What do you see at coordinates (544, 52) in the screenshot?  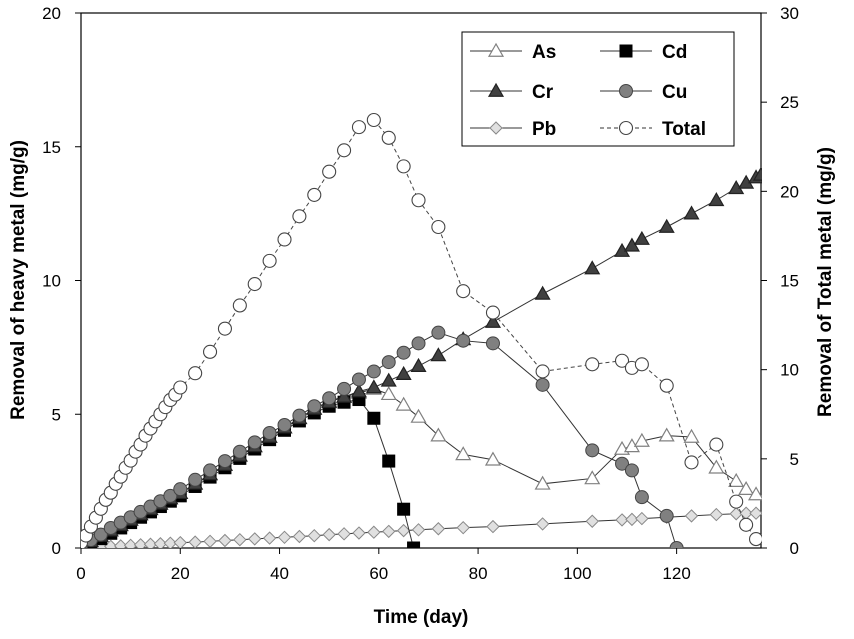 I see `legend-label: As` at bounding box center [544, 52].